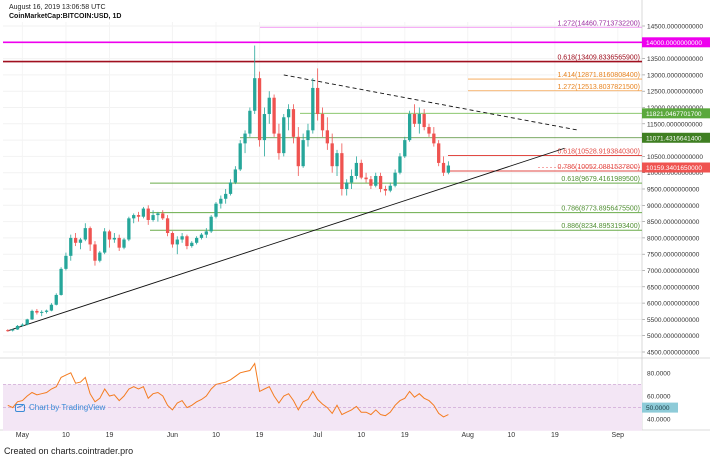 This screenshot has height=459, width=710. Describe the element at coordinates (658, 408) in the screenshot. I see `rsi-tag-label: 50.0000` at that location.